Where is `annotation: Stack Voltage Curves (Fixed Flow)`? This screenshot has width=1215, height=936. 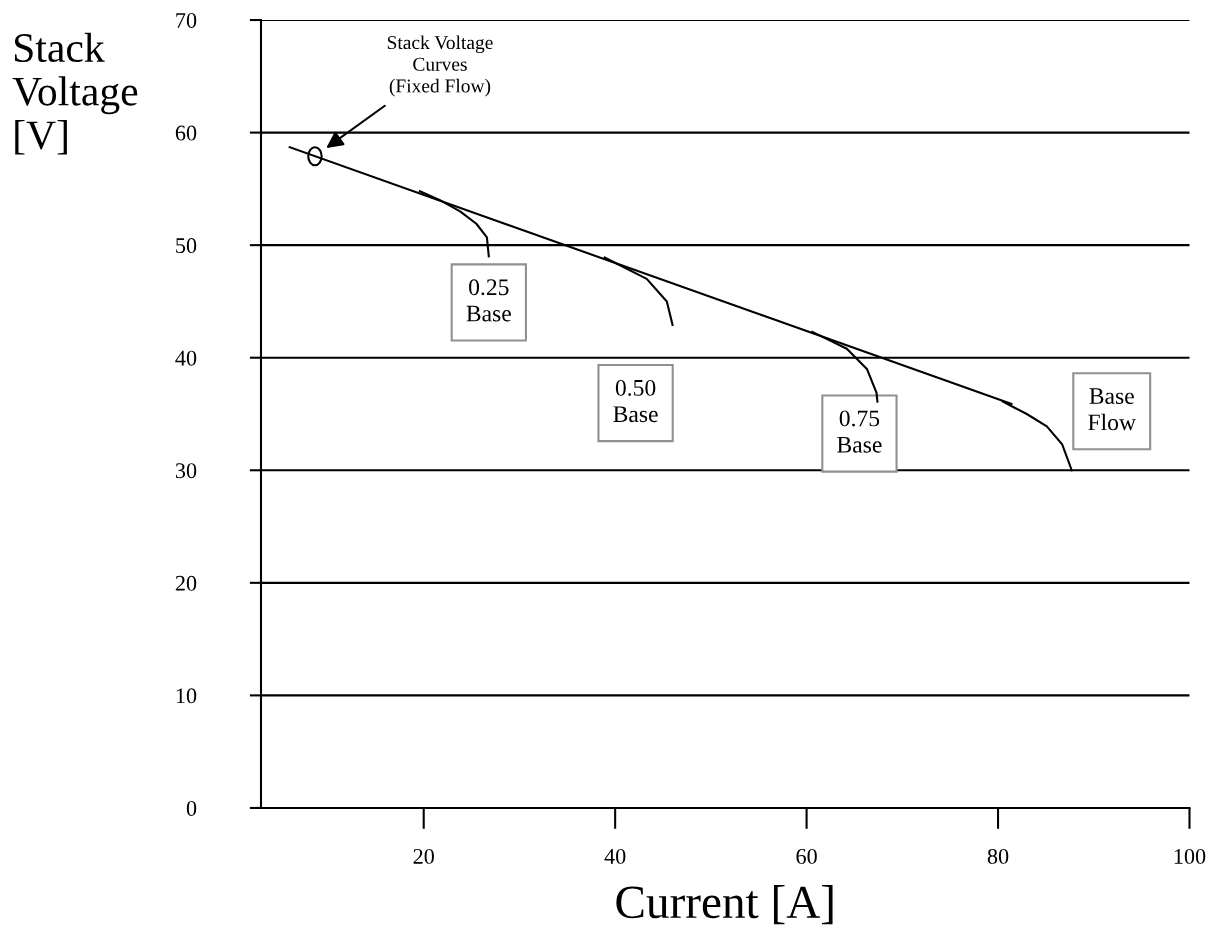
annotation: Stack Voltage Curves (Fixed Flow) is located at coordinates (440, 66).